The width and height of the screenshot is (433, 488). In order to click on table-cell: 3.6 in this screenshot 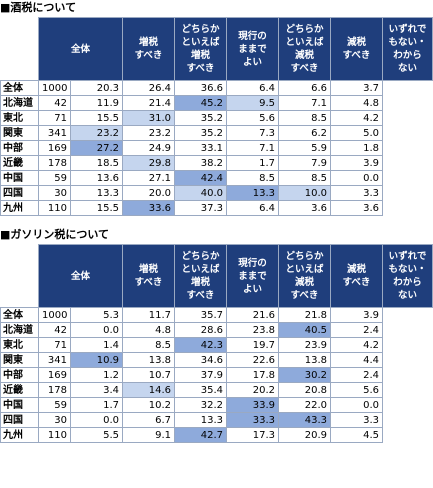, I will do `click(357, 208)`.